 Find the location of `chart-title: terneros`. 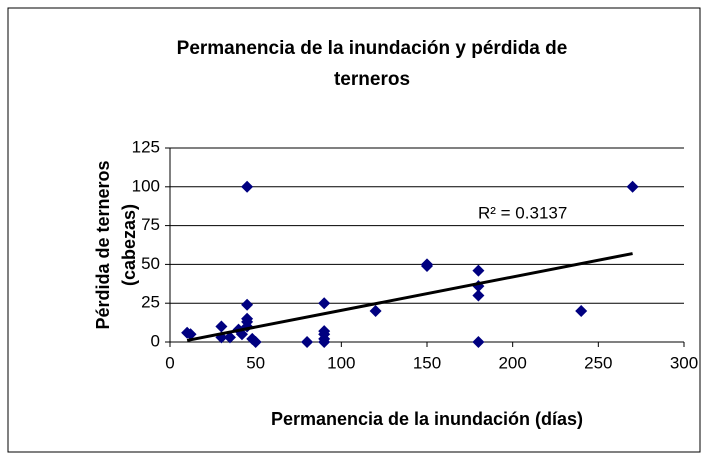

chart-title: terneros is located at coordinates (372, 79).